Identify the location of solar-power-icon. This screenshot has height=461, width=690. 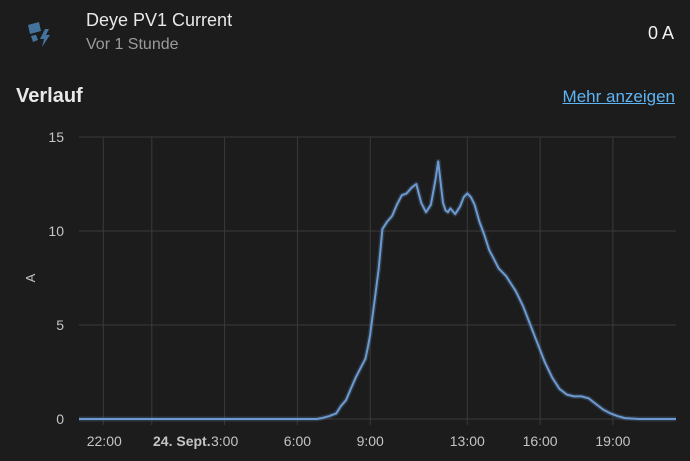
(41, 34).